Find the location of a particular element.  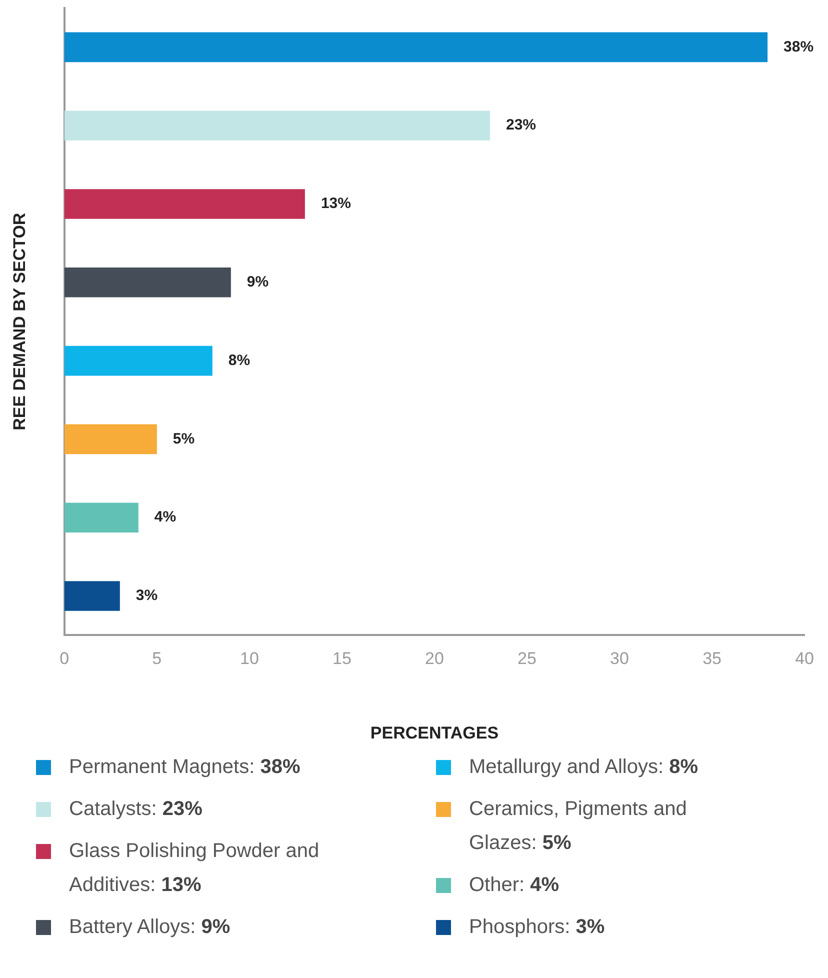

data-label: 8% is located at coordinates (239, 360).